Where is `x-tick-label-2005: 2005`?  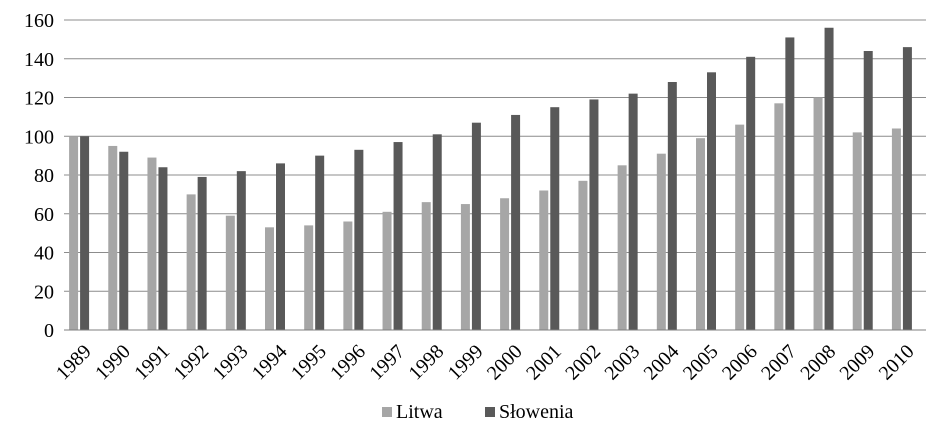
x-tick-label-2005: 2005 is located at coordinates (701, 363).